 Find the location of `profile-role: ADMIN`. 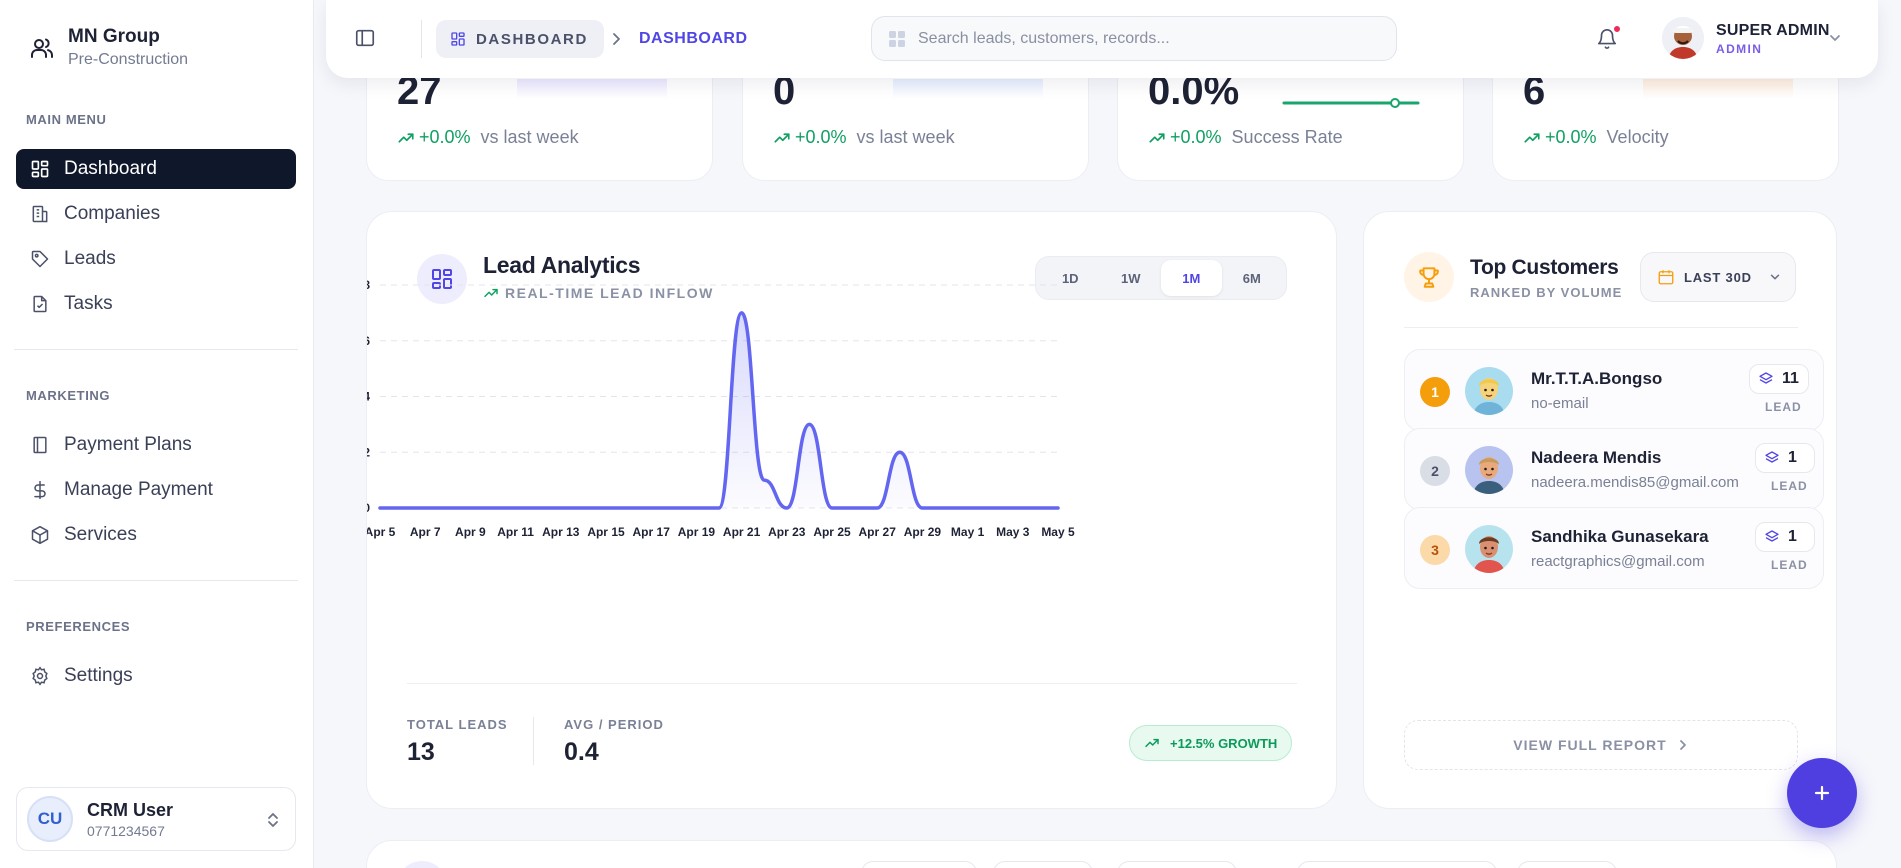

profile-role: ADMIN is located at coordinates (1739, 49).